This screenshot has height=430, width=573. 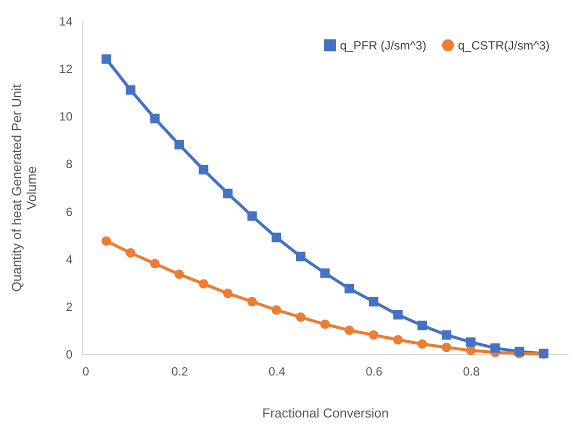 What do you see at coordinates (66, 117) in the screenshot?
I see `y-tick-label: 10` at bounding box center [66, 117].